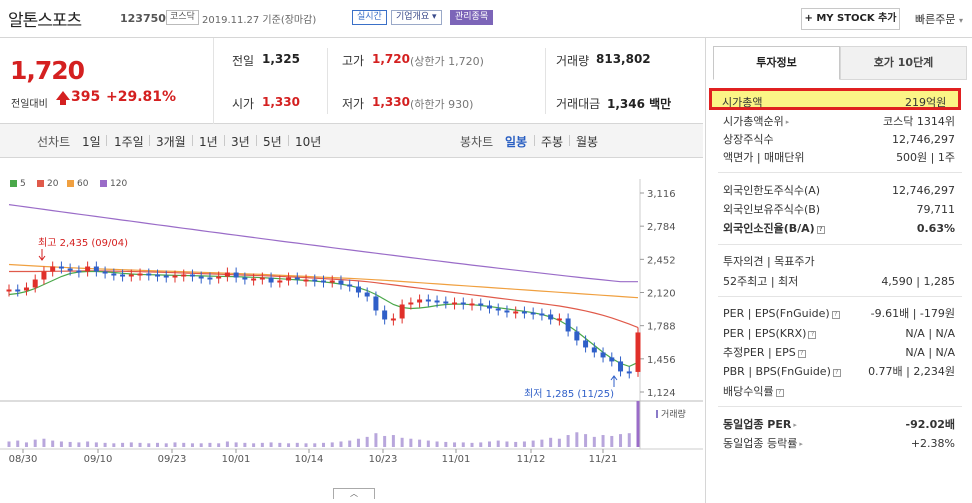 Image resolution: width=972 pixels, height=503 pixels. What do you see at coordinates (772, 190) in the screenshot?
I see `info-key: 외국인한도주식수(A)` at bounding box center [772, 190].